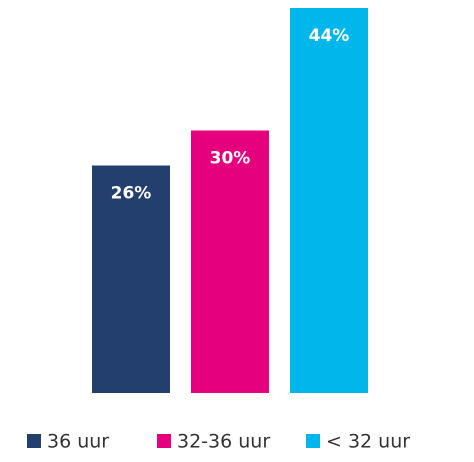 The image size is (474, 462). I want to click on value-label: 44%, so click(329, 36).